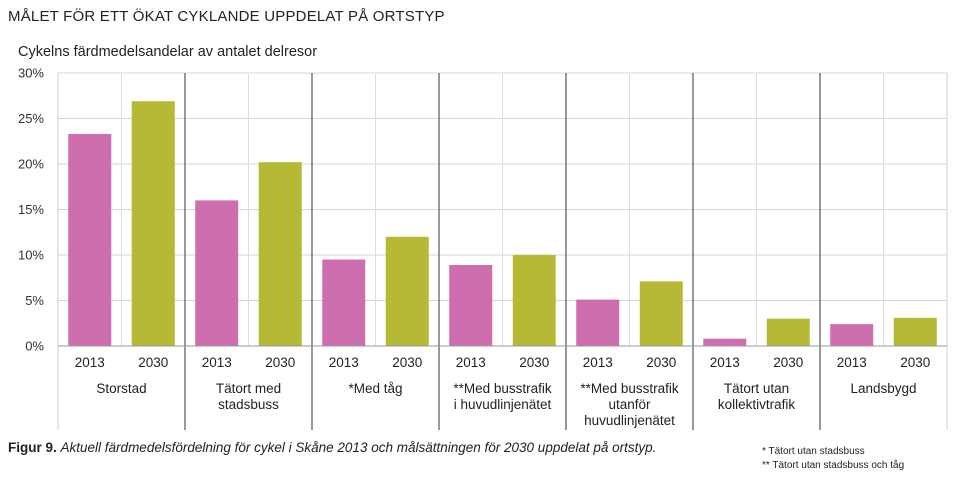 This screenshot has width=960, height=483. Describe the element at coordinates (121, 388) in the screenshot. I see `category-label: Storstad` at that location.